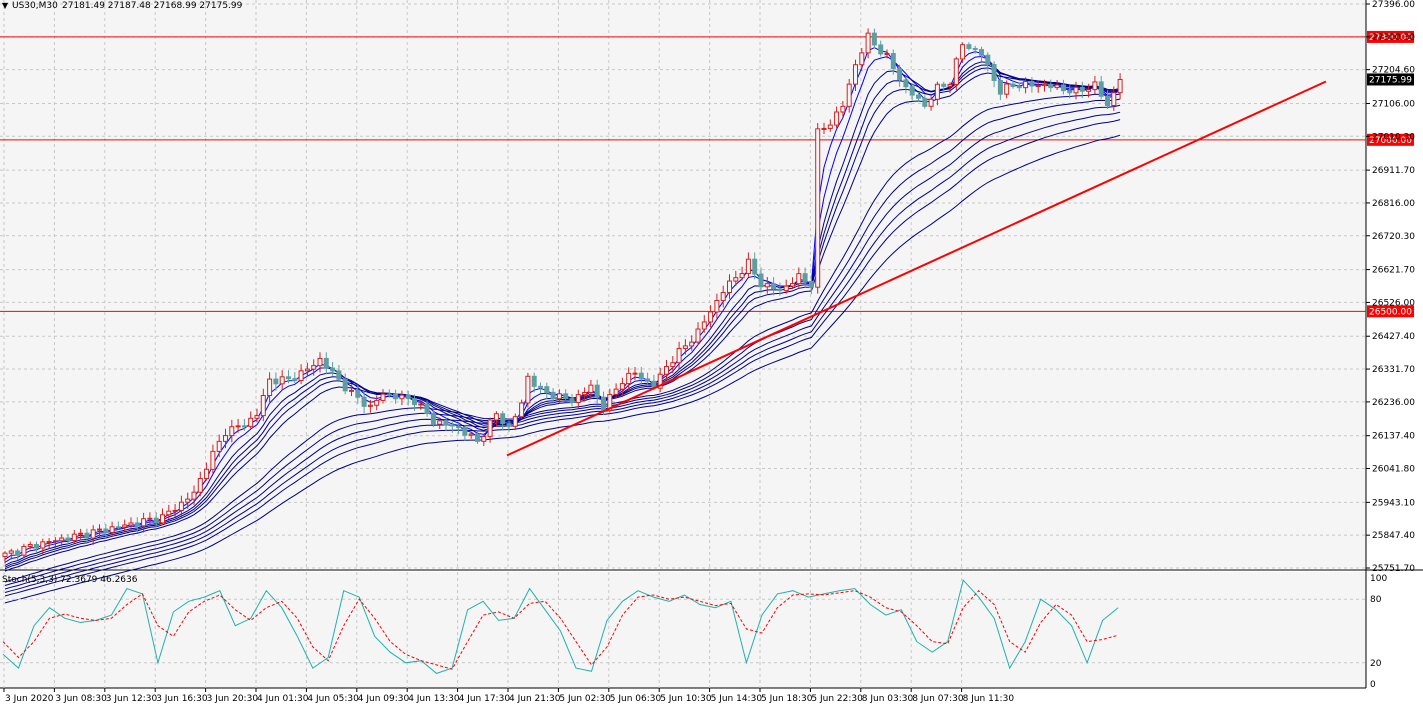 This screenshot has height=713, width=1423. Describe the element at coordinates (5, 5) in the screenshot. I see `chart-menu-arrow-icon: ▼` at that location.